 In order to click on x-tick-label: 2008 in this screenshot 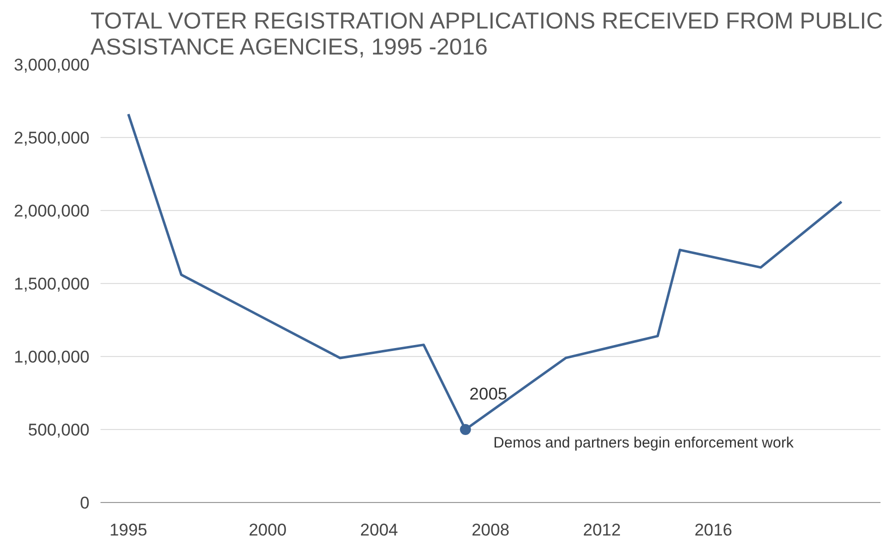, I will do `click(491, 530)`.